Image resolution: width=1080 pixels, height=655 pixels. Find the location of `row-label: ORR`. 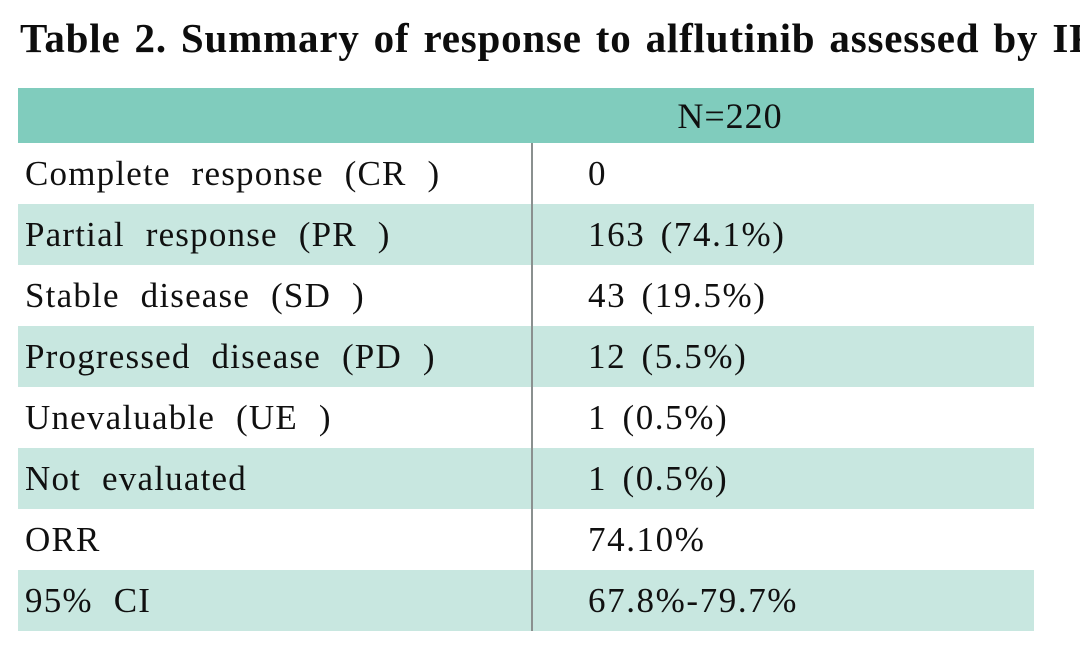

row-label: ORR is located at coordinates (63, 539).